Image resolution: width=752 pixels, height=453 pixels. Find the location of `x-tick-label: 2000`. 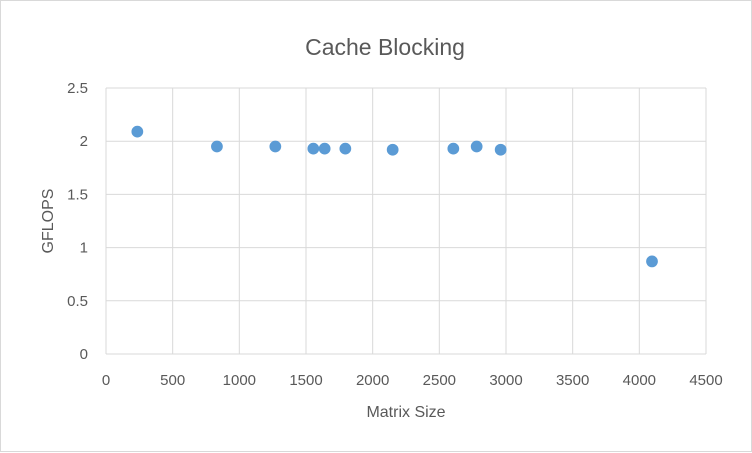

x-tick-label: 2000 is located at coordinates (372, 380).